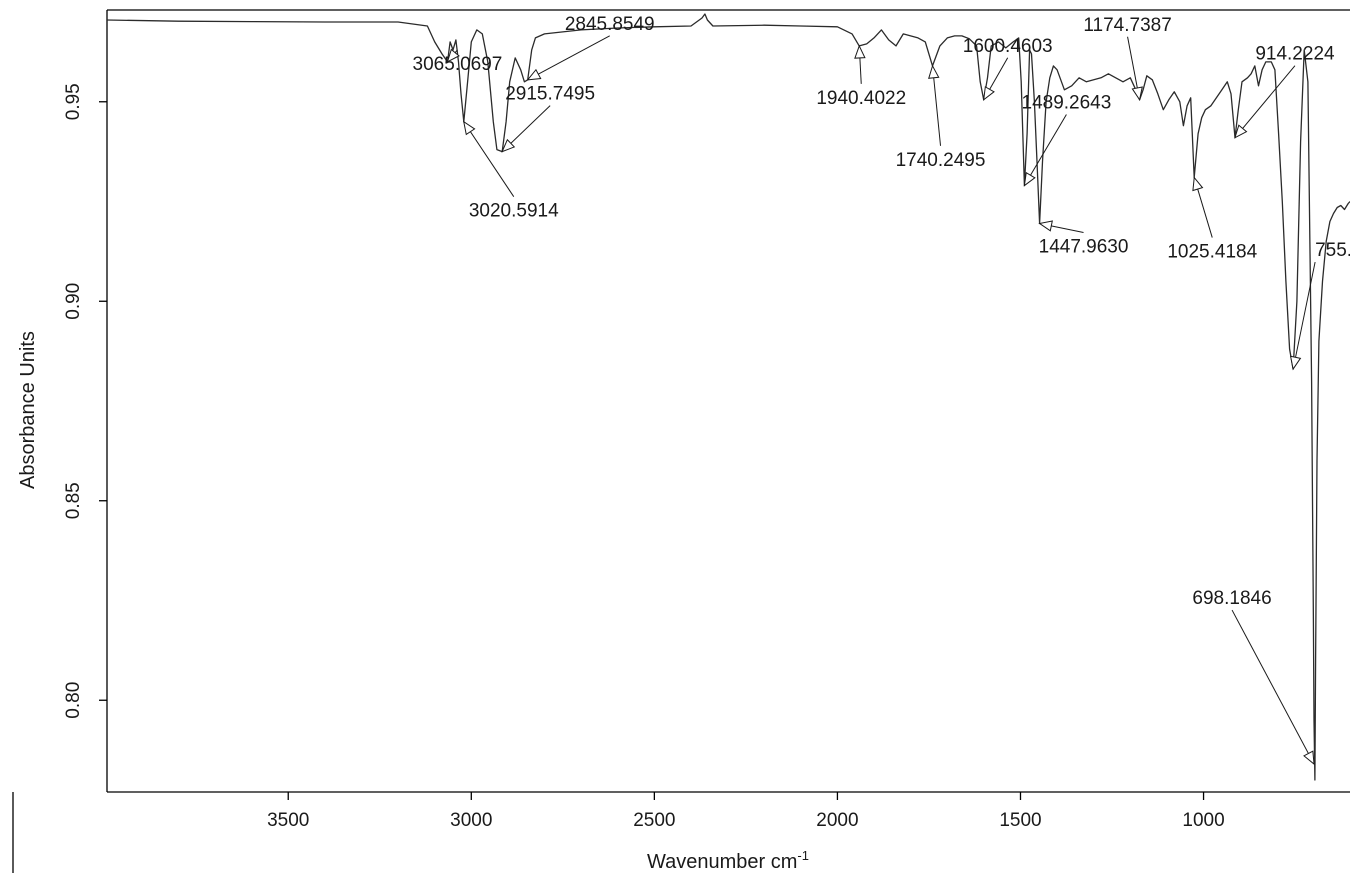 The image size is (1350, 873). Describe the element at coordinates (837, 820) in the screenshot. I see `x-tick-label: 2000` at that location.